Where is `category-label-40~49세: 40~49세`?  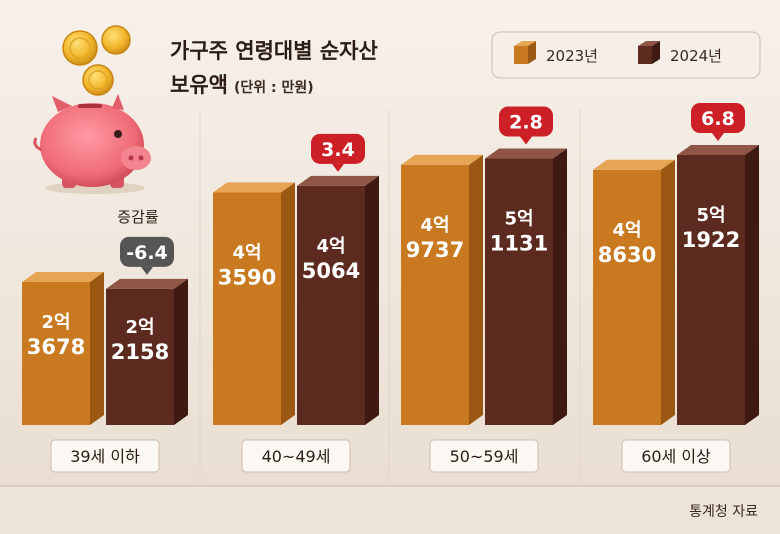
category-label-40~49세: 40~49세 is located at coordinates (296, 456).